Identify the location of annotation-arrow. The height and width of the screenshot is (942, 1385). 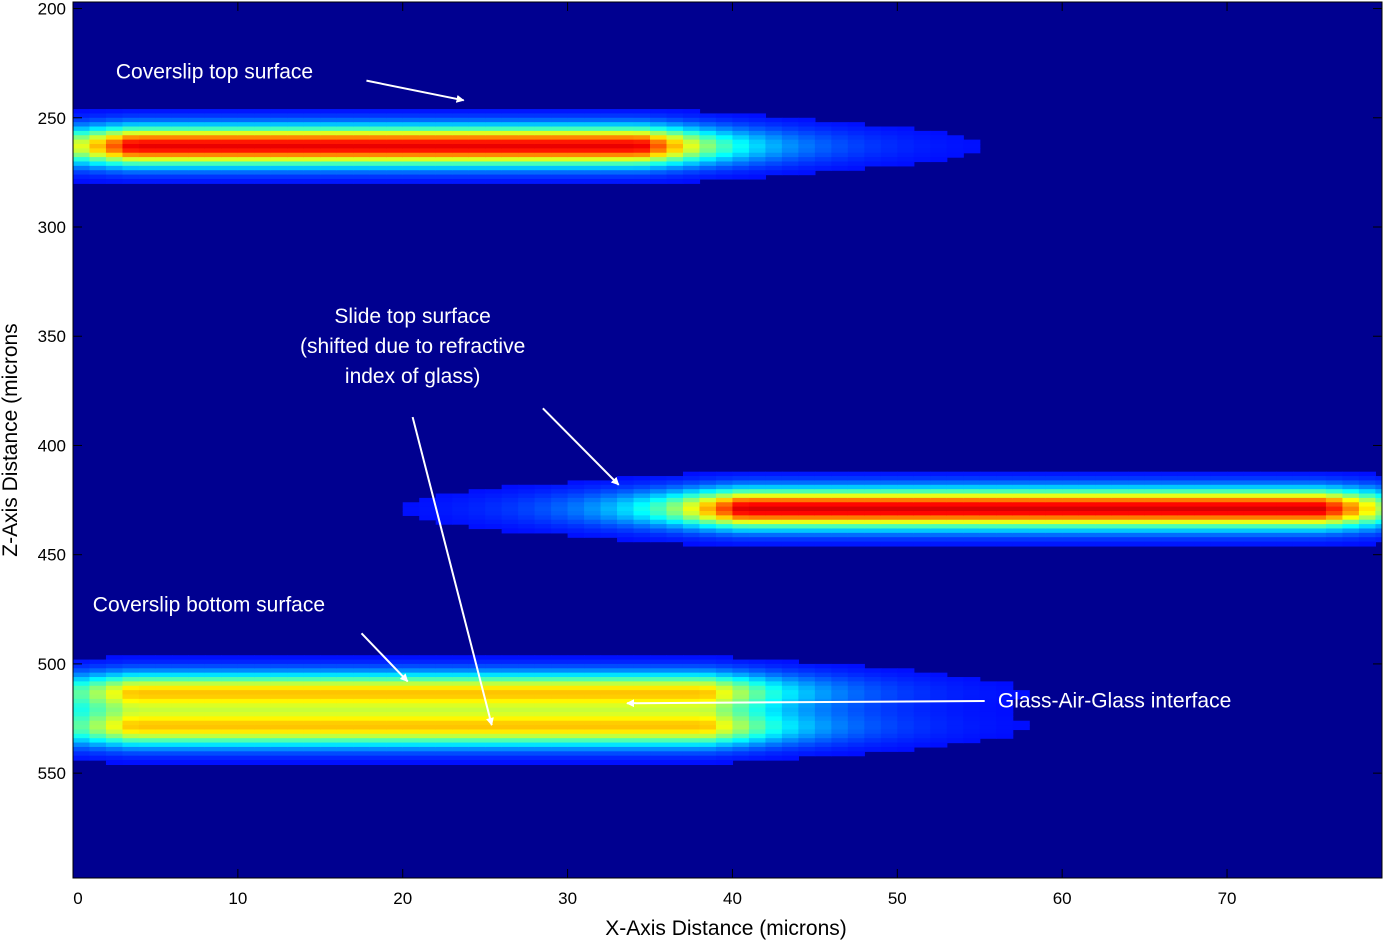
(581, 446).